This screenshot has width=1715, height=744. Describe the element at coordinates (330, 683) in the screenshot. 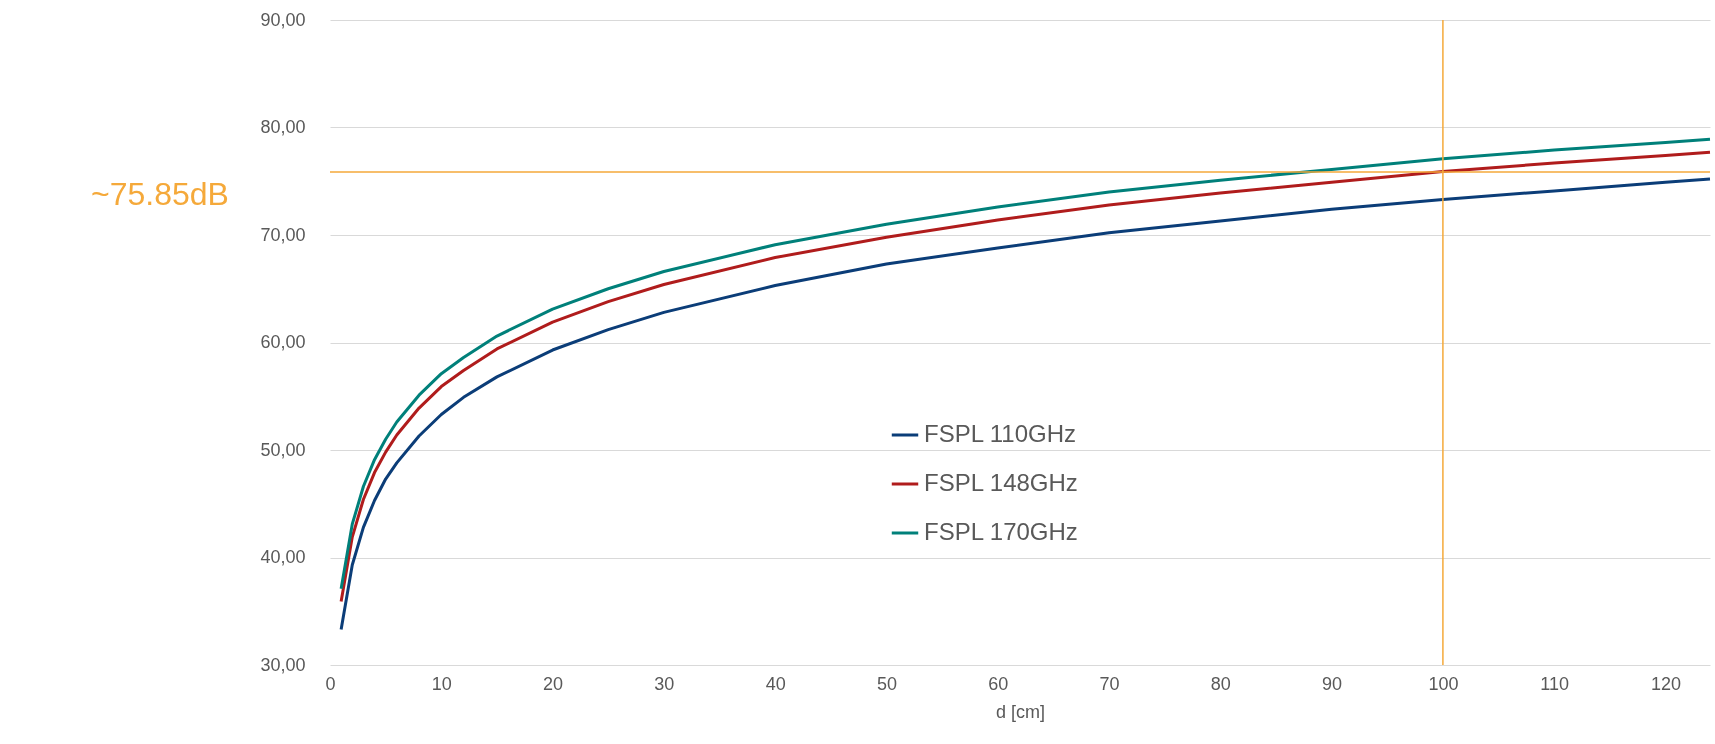

I see `x-tick-label: 0` at that location.